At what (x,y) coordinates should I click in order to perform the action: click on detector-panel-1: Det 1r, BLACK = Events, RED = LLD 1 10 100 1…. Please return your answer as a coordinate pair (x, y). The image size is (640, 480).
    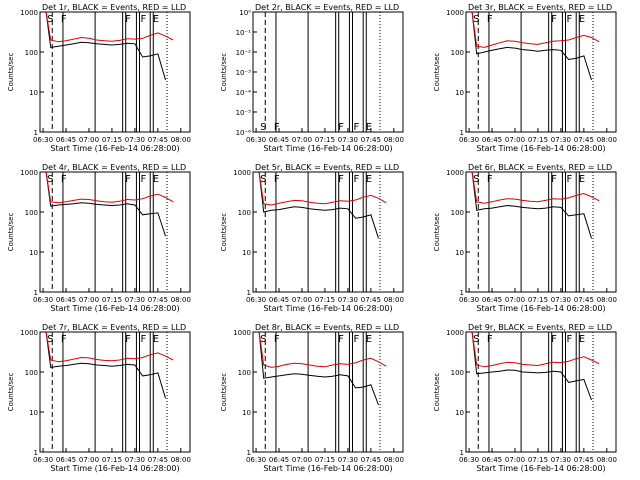
    Looking at the image, I should click on (99, 78).